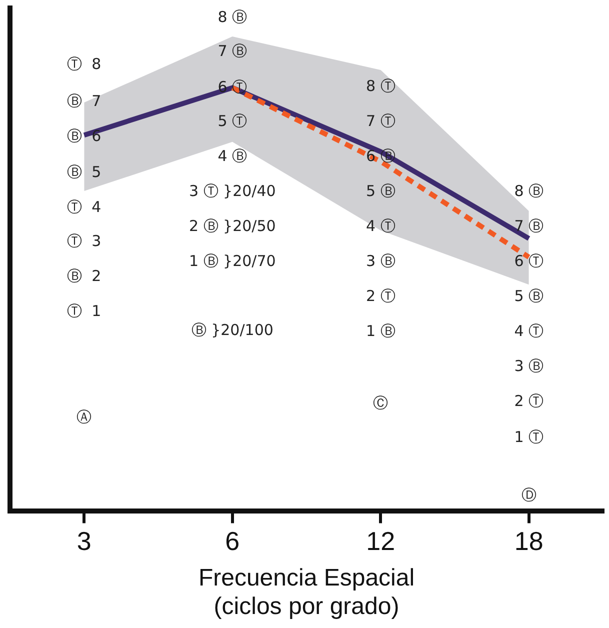  What do you see at coordinates (381, 331) in the screenshot?
I see `annotation: 1 Ⓑ` at bounding box center [381, 331].